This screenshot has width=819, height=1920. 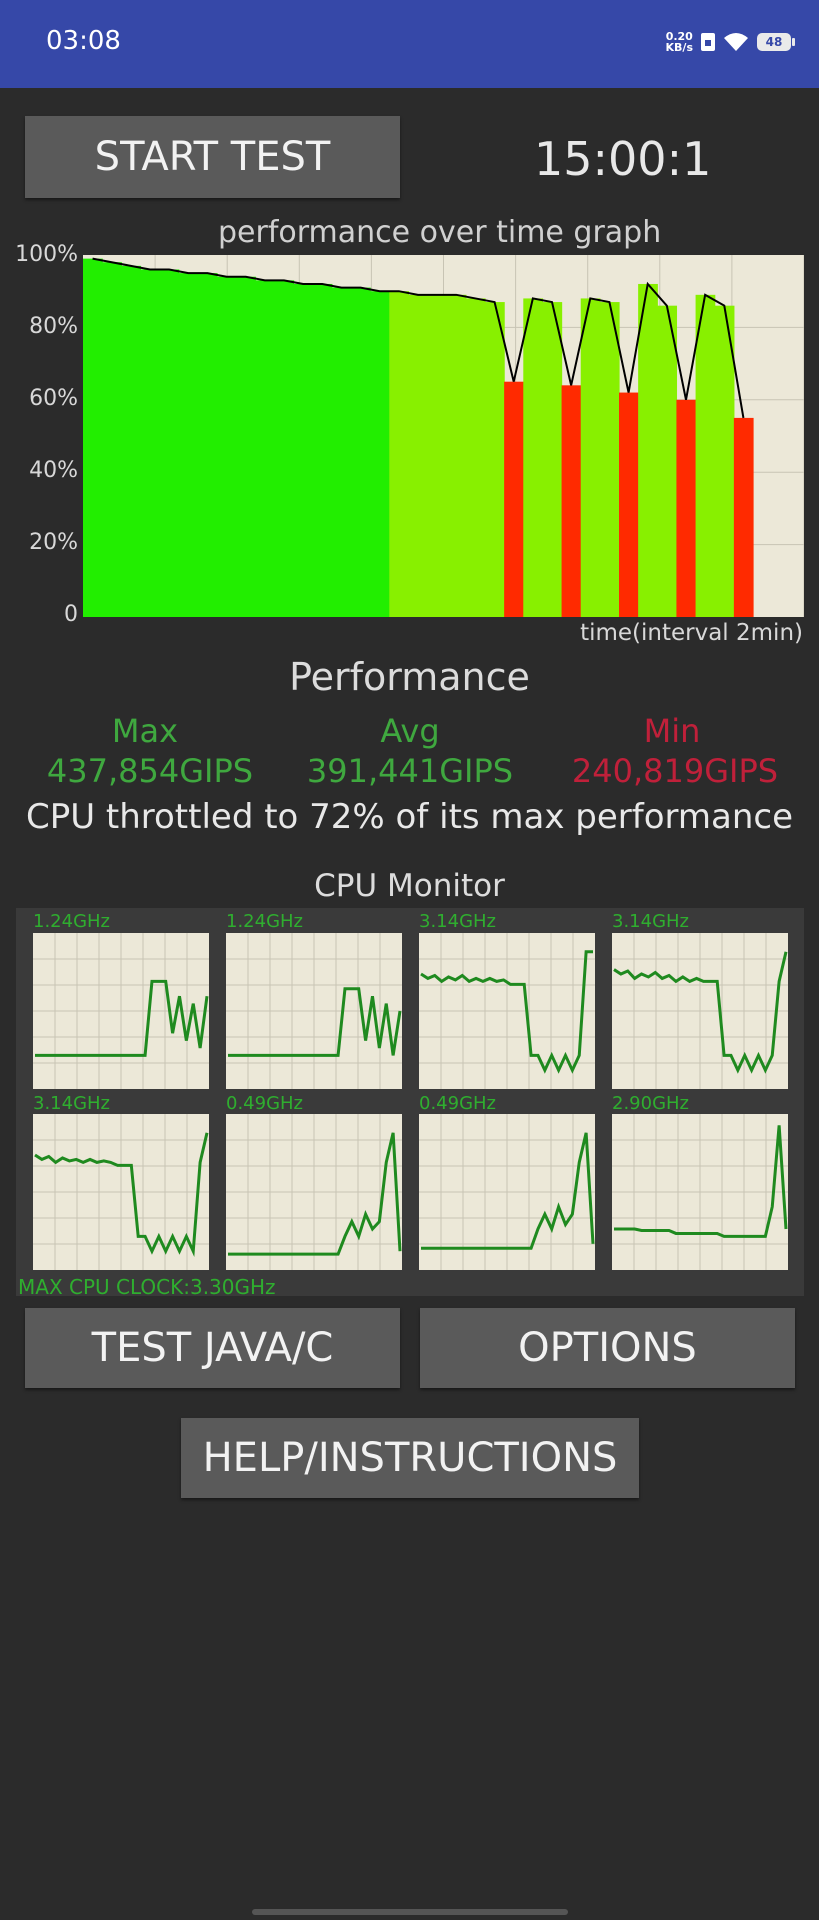 I want to click on core-frequency: 2.90GHz, so click(x=651, y=1103).